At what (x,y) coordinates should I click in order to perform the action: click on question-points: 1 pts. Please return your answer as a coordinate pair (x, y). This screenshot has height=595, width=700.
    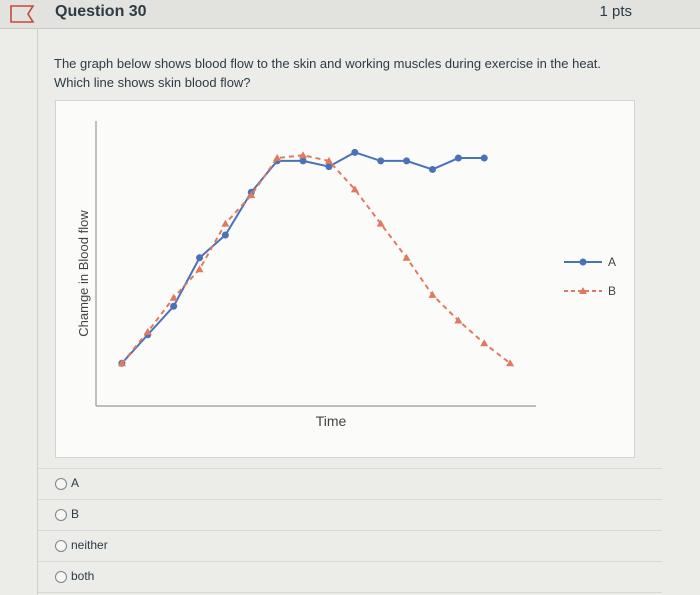
    Looking at the image, I should click on (615, 11).